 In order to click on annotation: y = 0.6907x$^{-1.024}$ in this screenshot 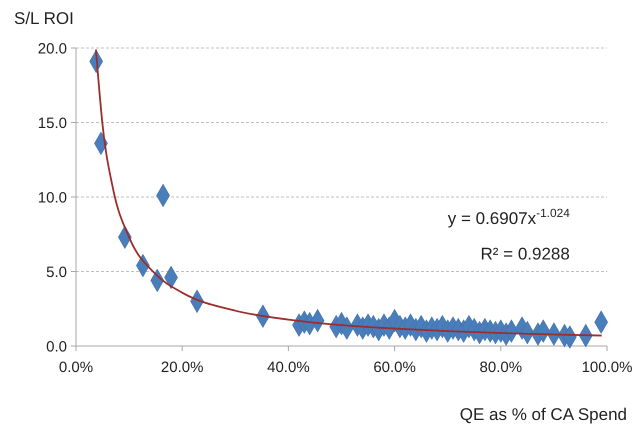, I will do `click(509, 217)`.